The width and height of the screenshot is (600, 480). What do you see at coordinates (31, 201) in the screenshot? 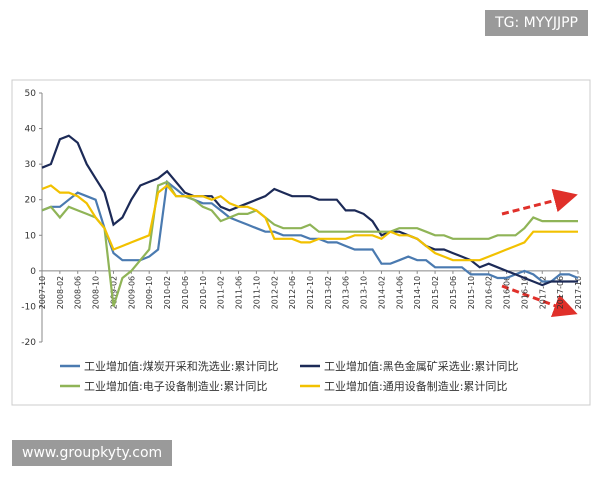
I see `y-tick-label: 20` at bounding box center [31, 201].